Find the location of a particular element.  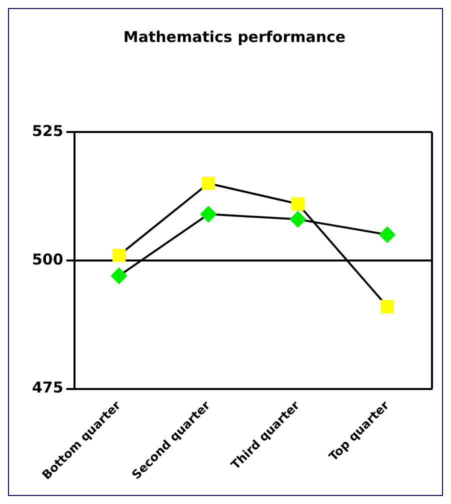

y-tick-label: 525 is located at coordinates (48, 131).